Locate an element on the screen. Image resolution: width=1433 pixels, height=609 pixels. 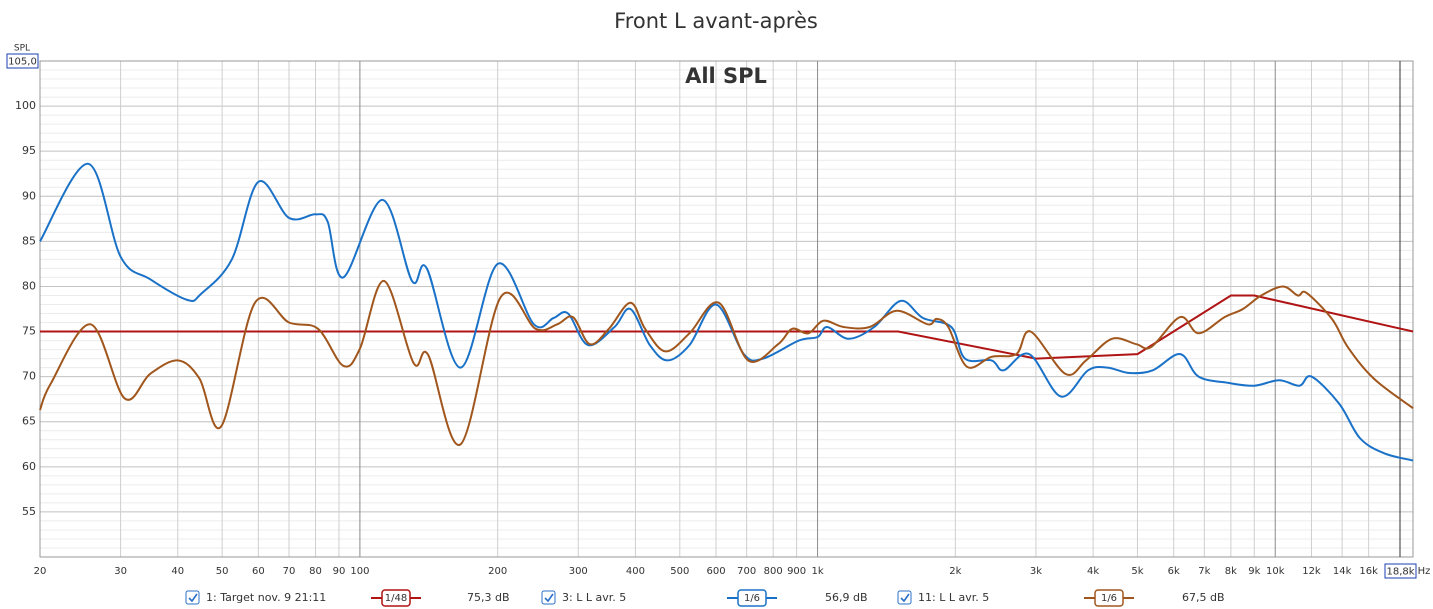
y-cursor-box is located at coordinates (22, 61).